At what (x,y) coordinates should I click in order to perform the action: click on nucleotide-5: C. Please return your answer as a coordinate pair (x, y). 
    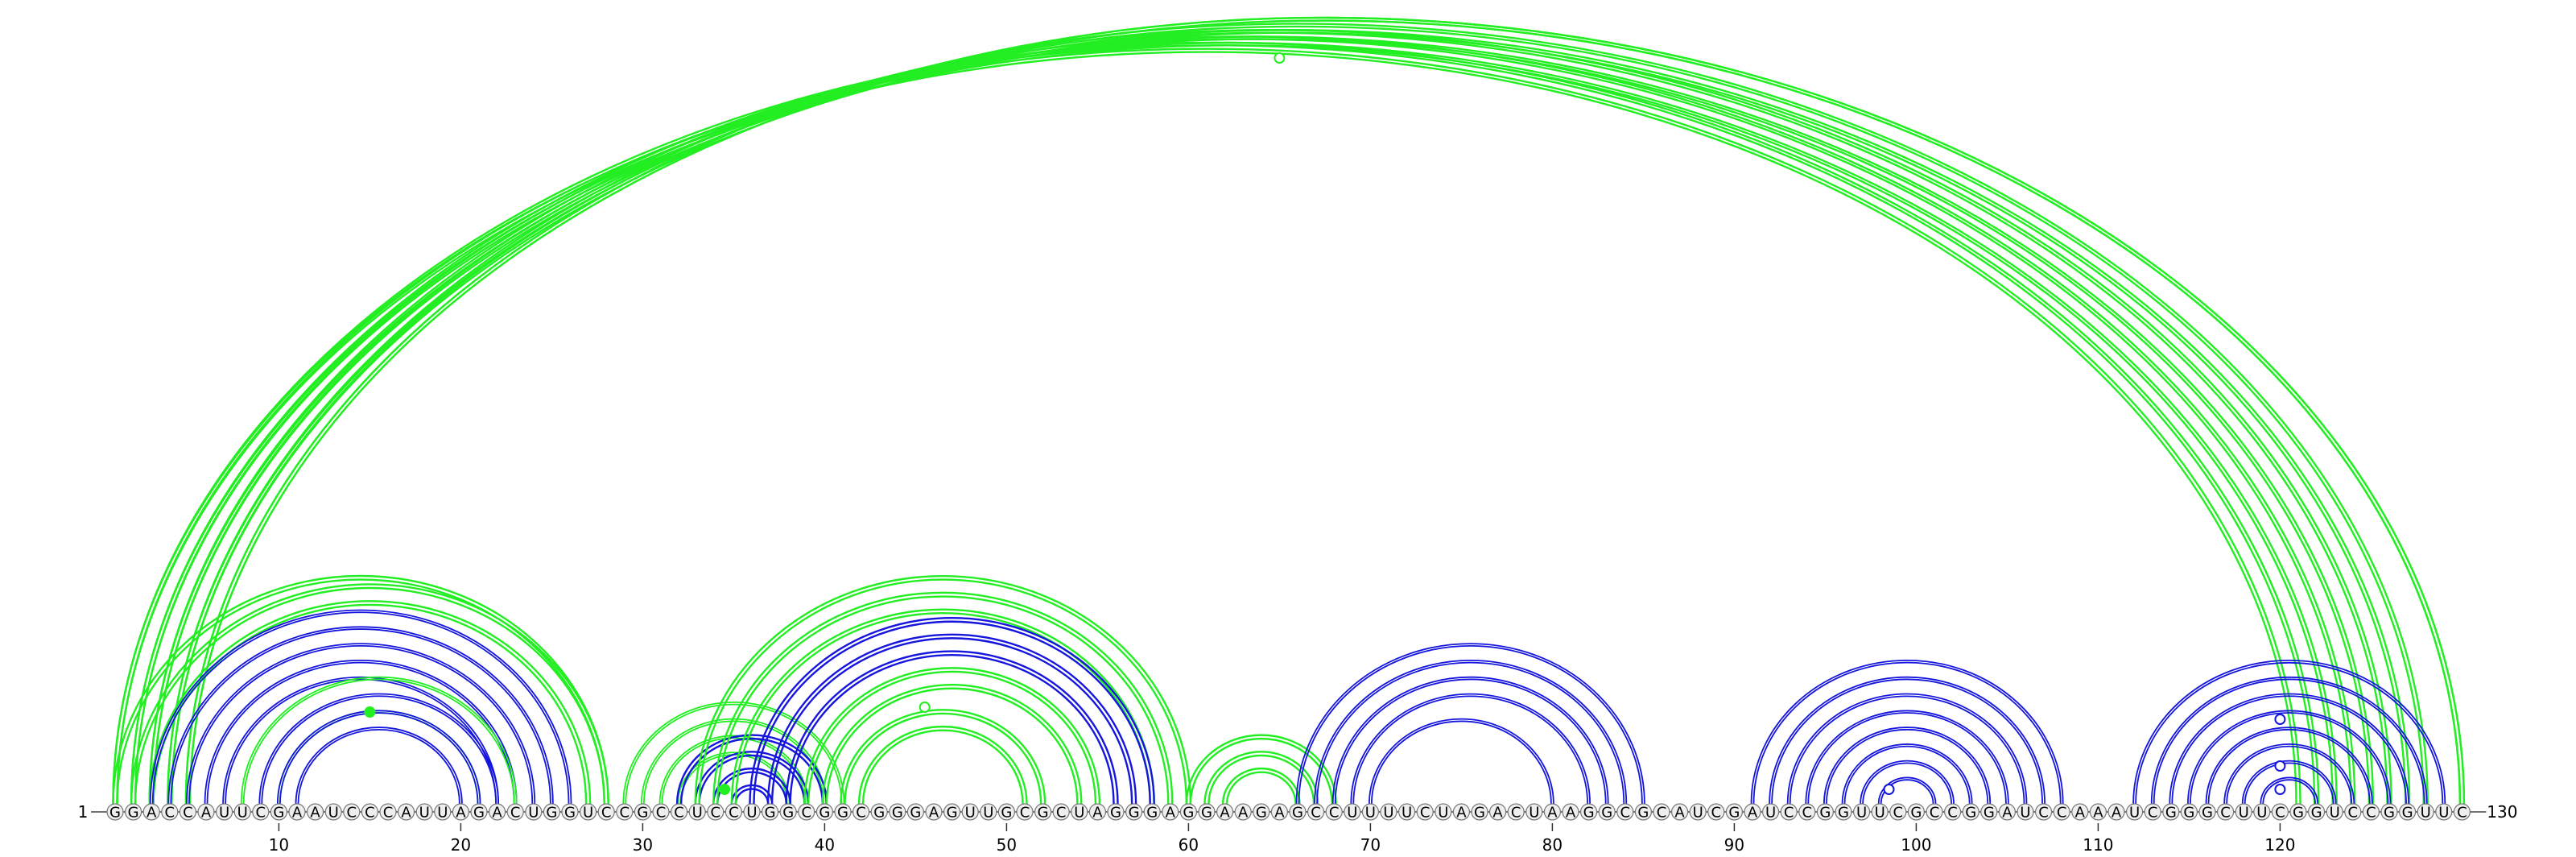
    Looking at the image, I should click on (187, 812).